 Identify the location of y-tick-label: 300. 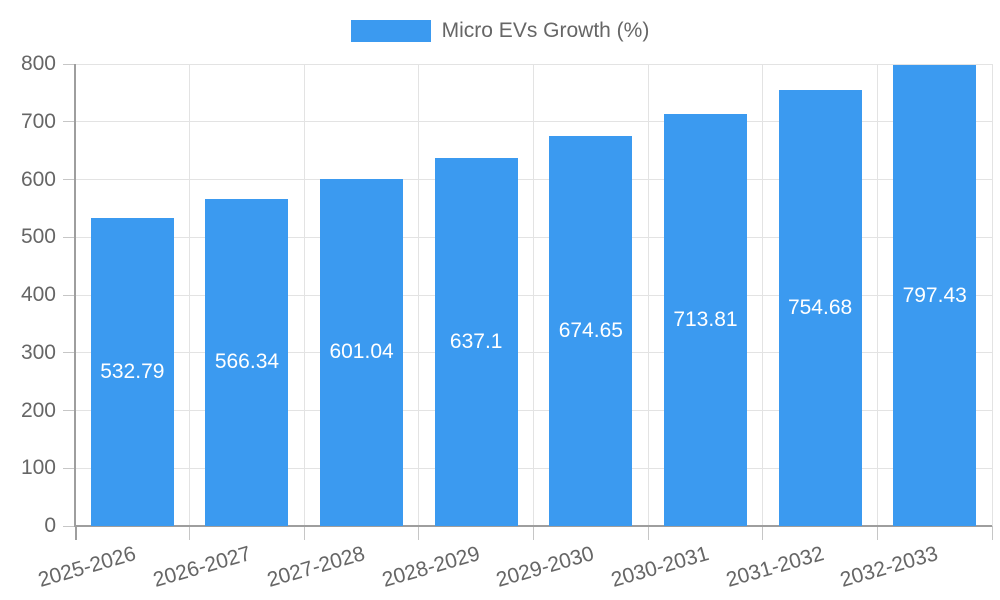
(38, 352).